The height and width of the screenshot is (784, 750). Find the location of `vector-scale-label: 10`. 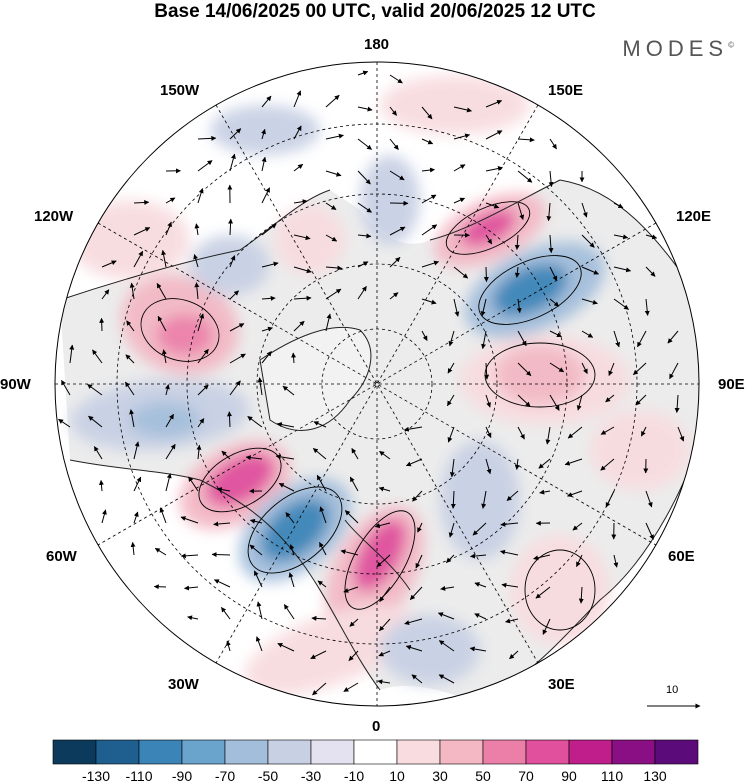

vector-scale-label: 10 is located at coordinates (672, 690).